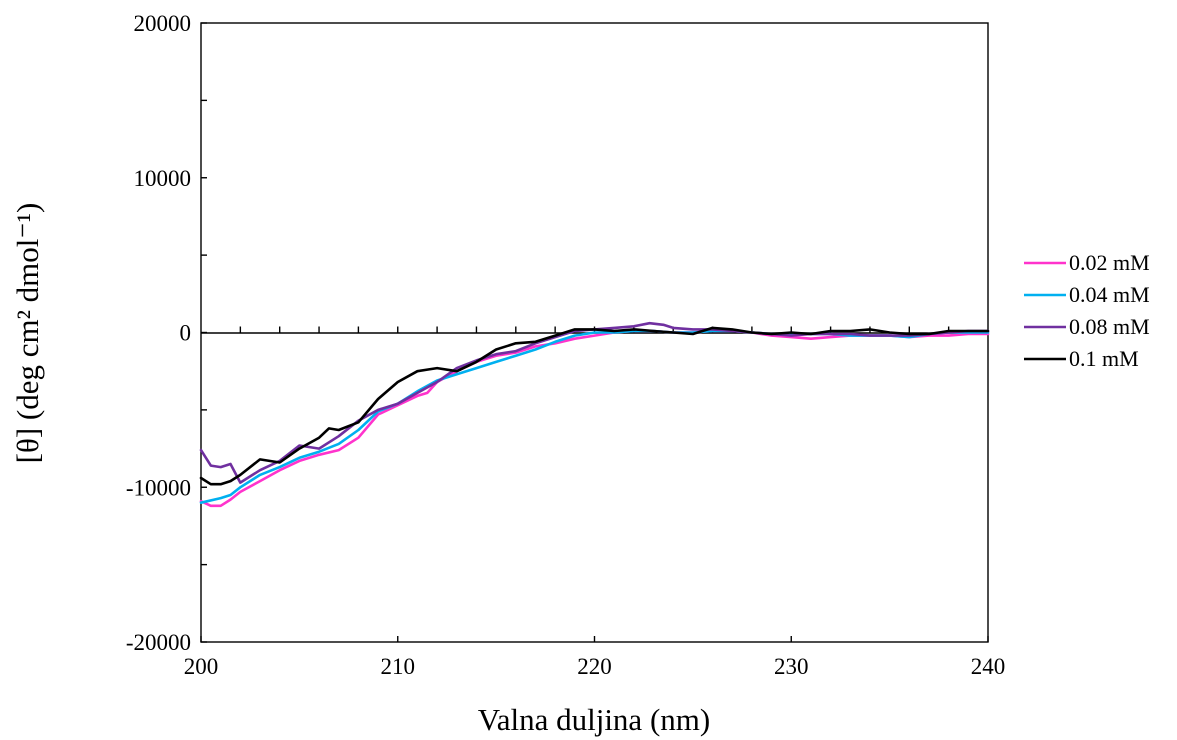 The height and width of the screenshot is (740, 1177). What do you see at coordinates (1109, 294) in the screenshot?
I see `legend-label: 0.04 mM` at bounding box center [1109, 294].